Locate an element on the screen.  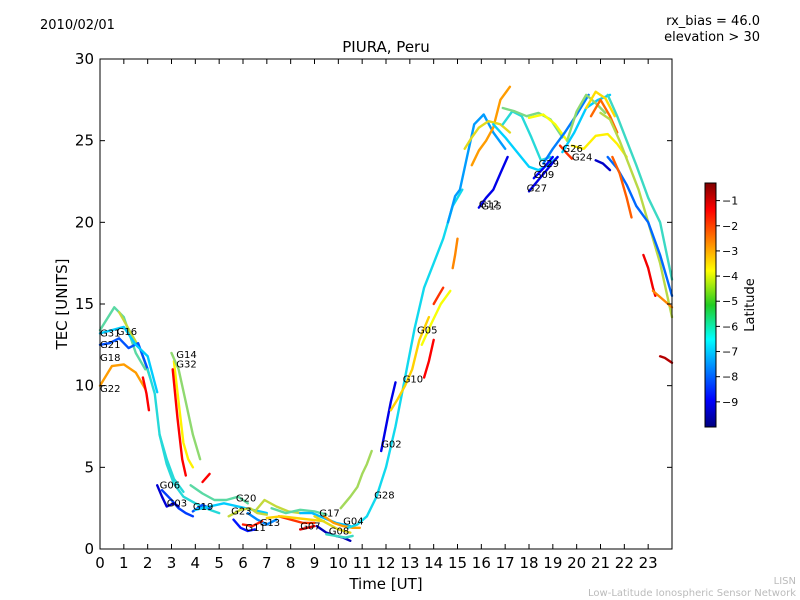
x-tick-label: 15 is located at coordinates (457, 563).